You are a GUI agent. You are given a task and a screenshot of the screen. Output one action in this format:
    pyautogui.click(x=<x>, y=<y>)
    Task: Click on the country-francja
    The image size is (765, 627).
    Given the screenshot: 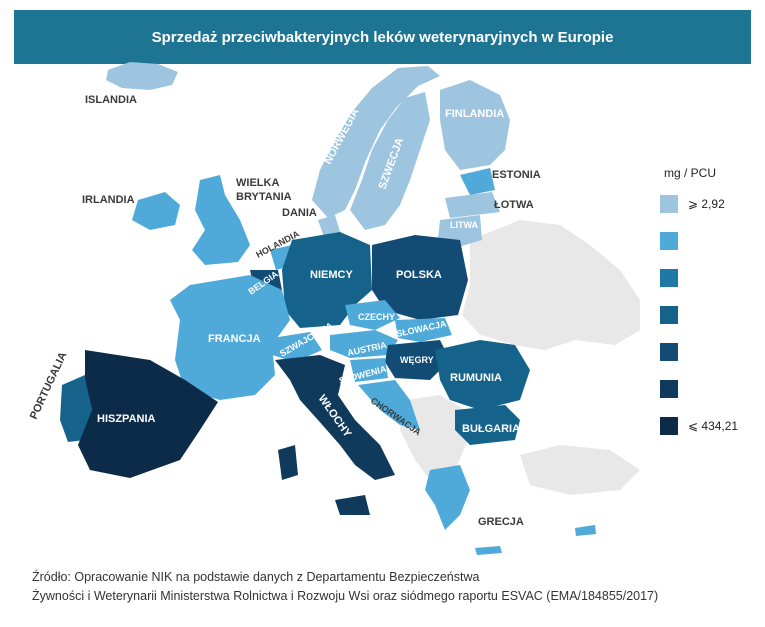 What is the action you would take?
    pyautogui.click(x=230, y=337)
    